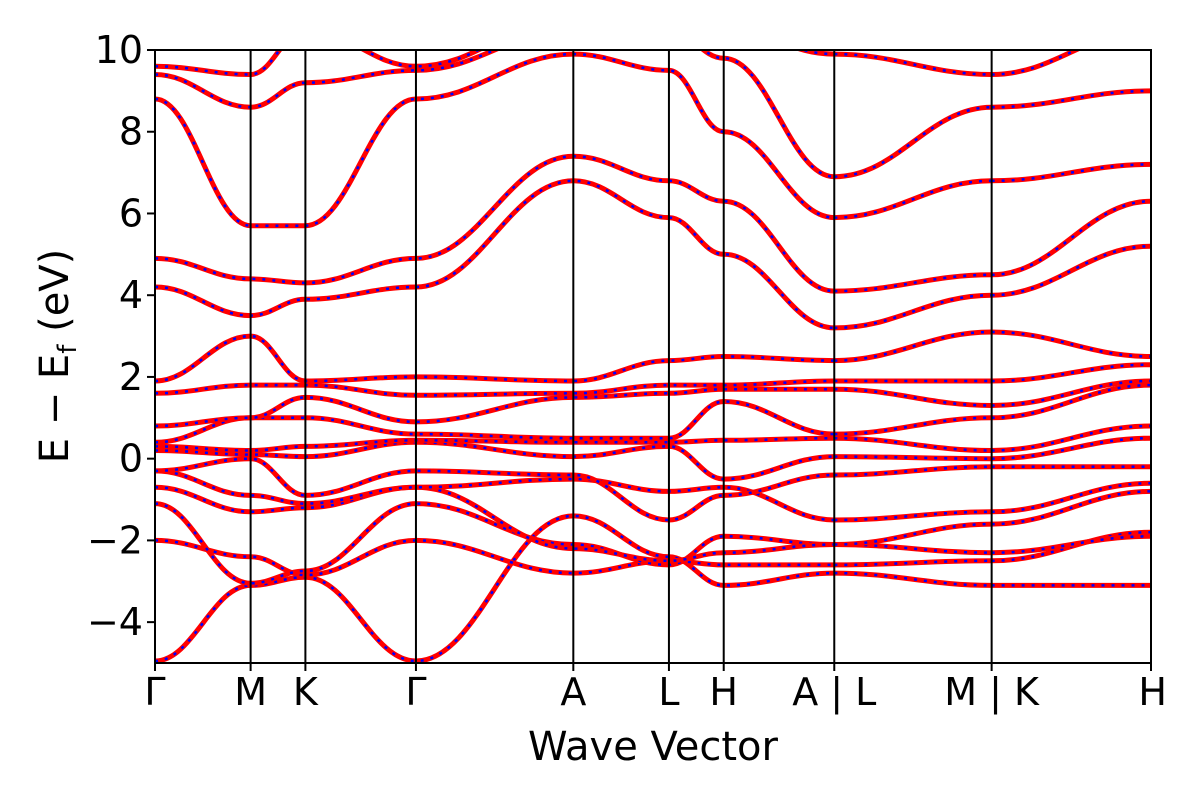 The width and height of the screenshot is (1200, 800). I want to click on y-axis-ticks: −4 −2 0 2 4 6 8 10, so click(121, 336).